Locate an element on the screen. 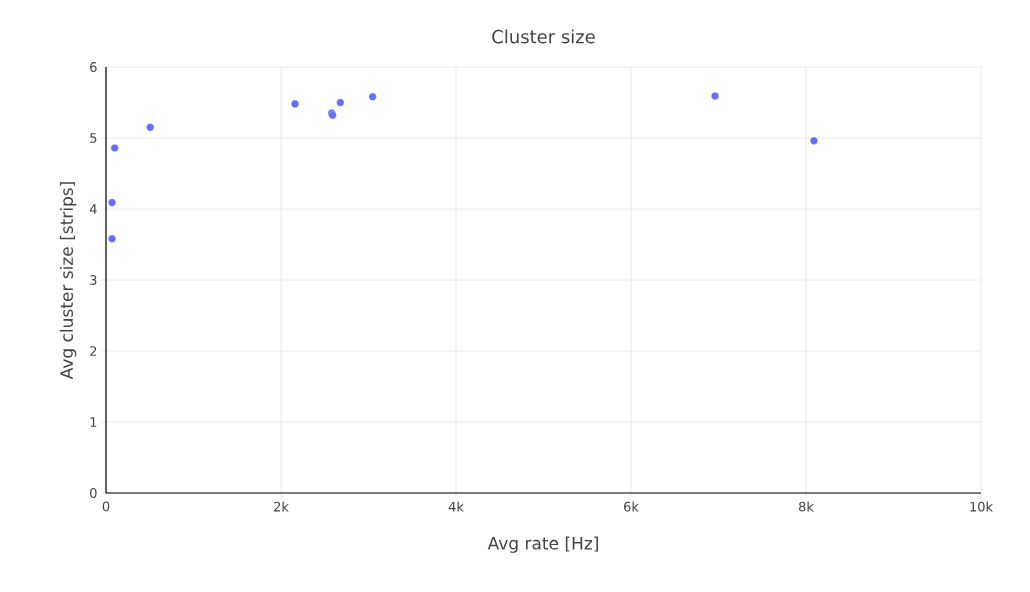  x-tick-label: 10k is located at coordinates (982, 506).